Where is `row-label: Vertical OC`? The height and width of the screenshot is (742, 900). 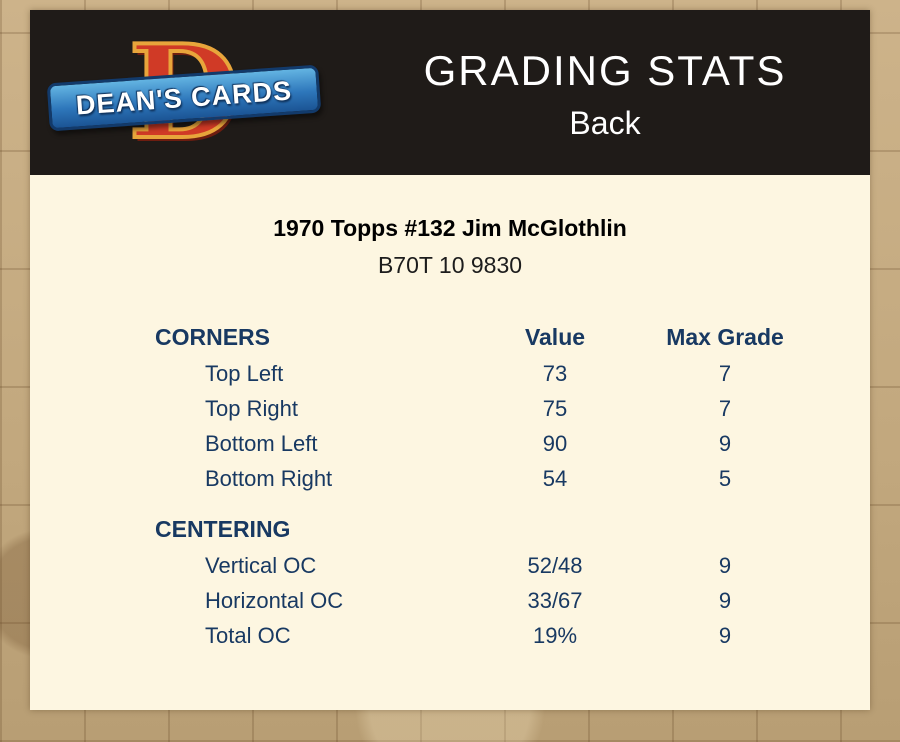 row-label: Vertical OC is located at coordinates (261, 565).